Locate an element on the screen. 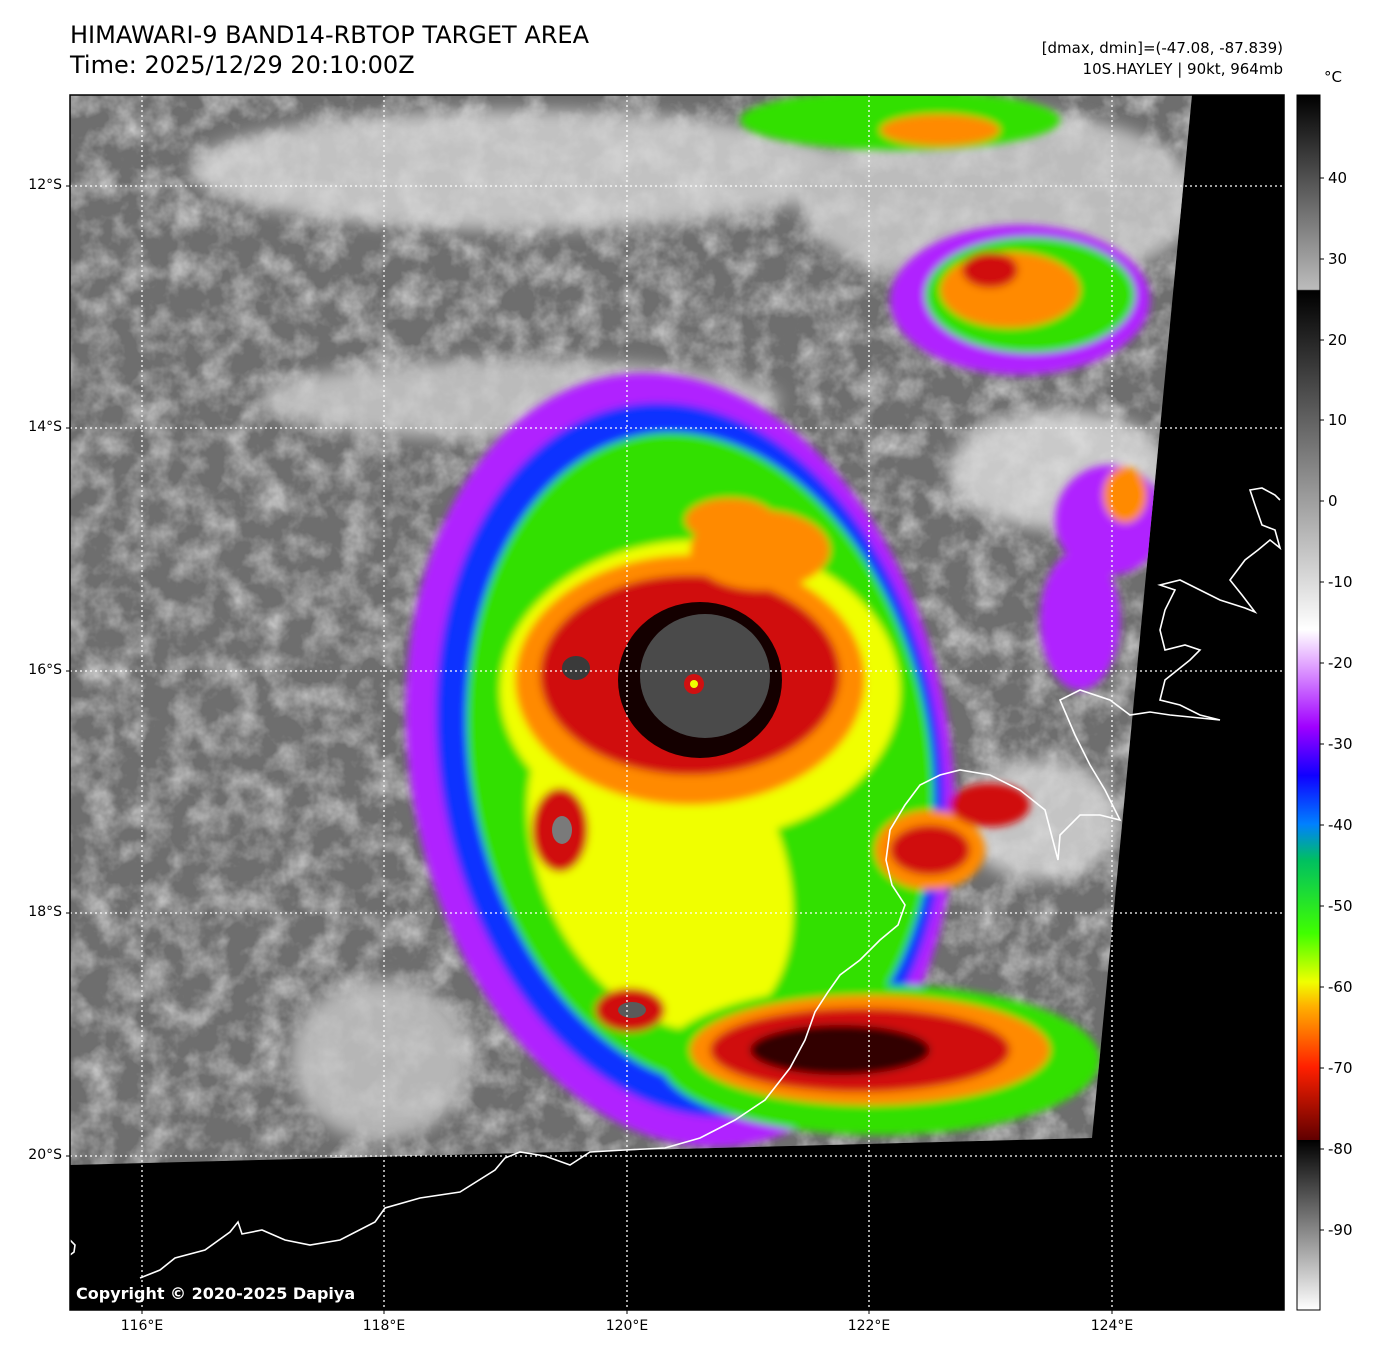 The width and height of the screenshot is (1388, 1359). colorbar-tick-label: -60 is located at coordinates (1340, 987).